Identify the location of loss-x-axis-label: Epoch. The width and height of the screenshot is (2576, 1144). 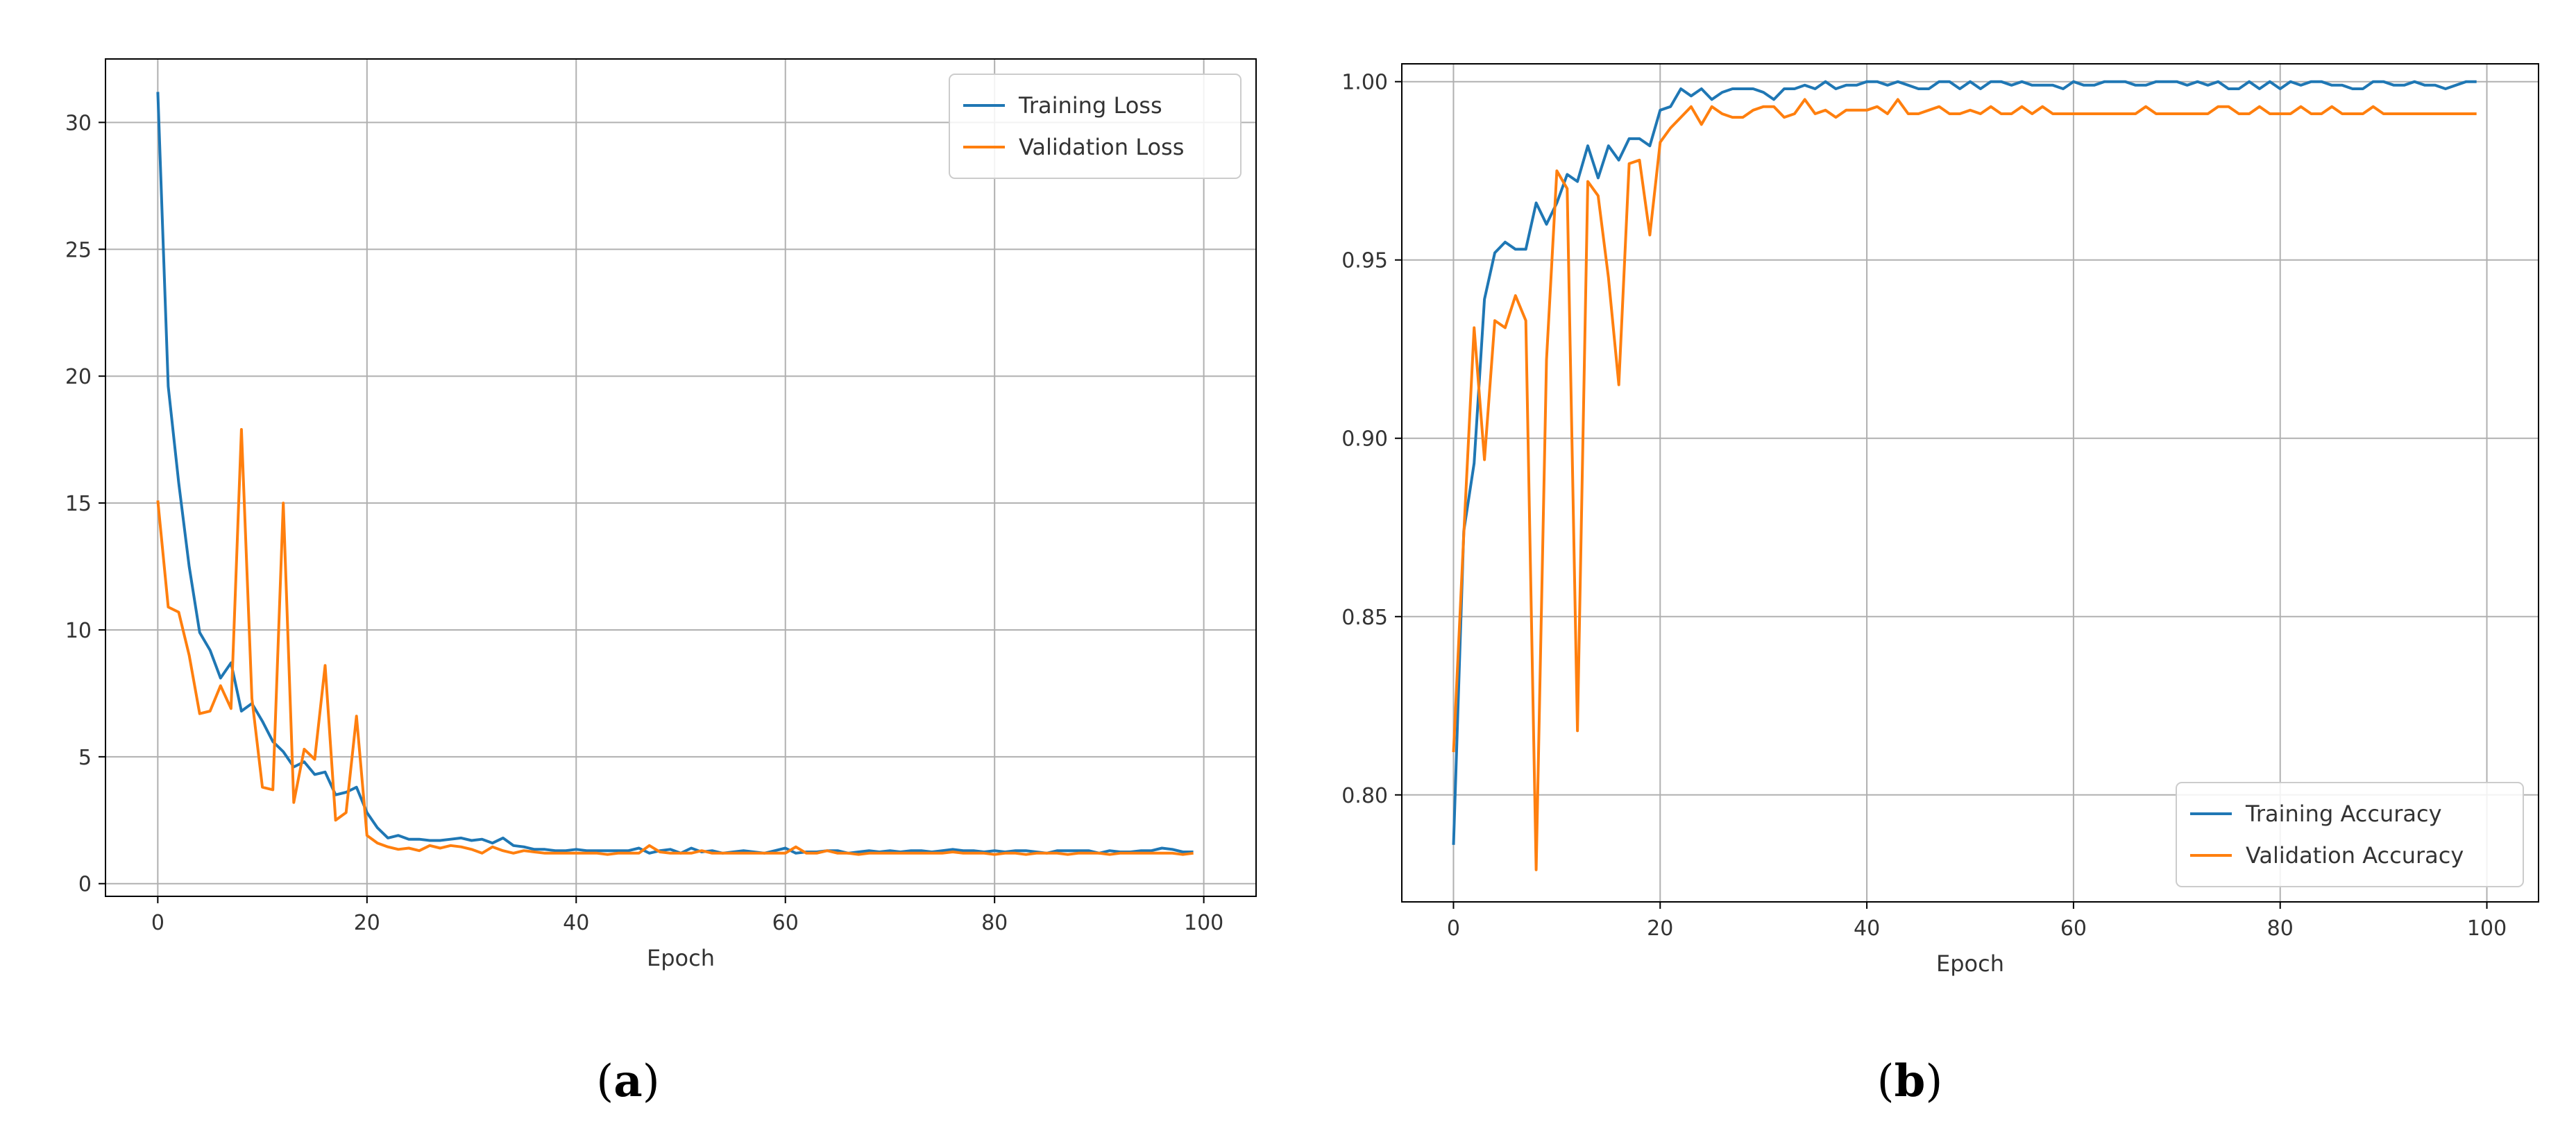
(681, 958).